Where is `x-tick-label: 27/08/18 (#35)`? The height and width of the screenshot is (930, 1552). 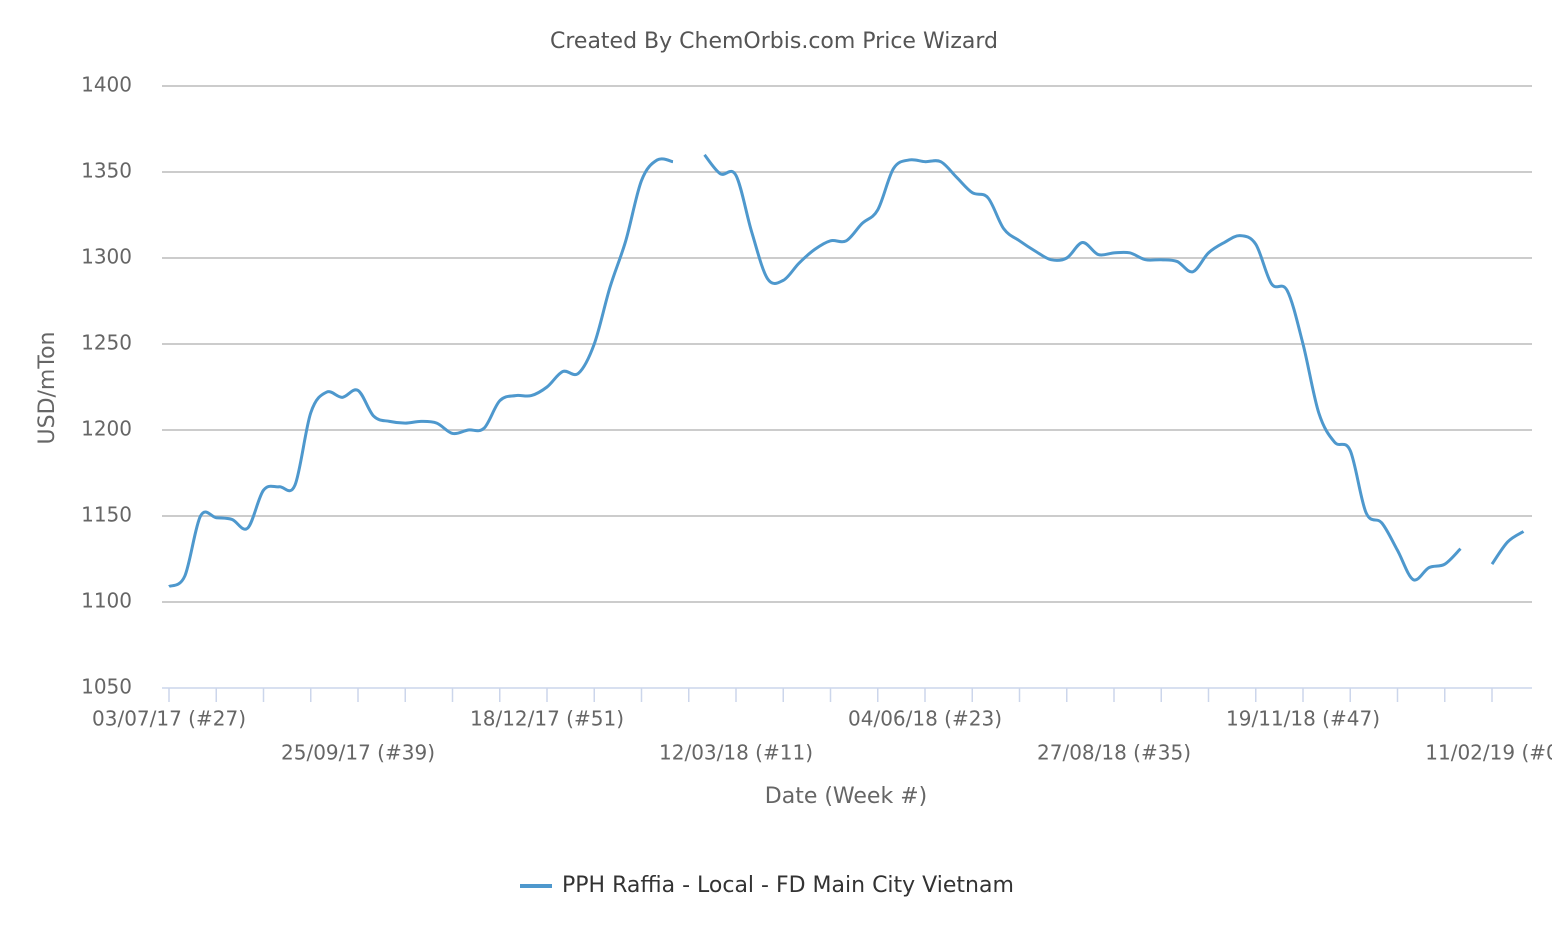
x-tick-label: 27/08/18 (#35) is located at coordinates (1114, 753).